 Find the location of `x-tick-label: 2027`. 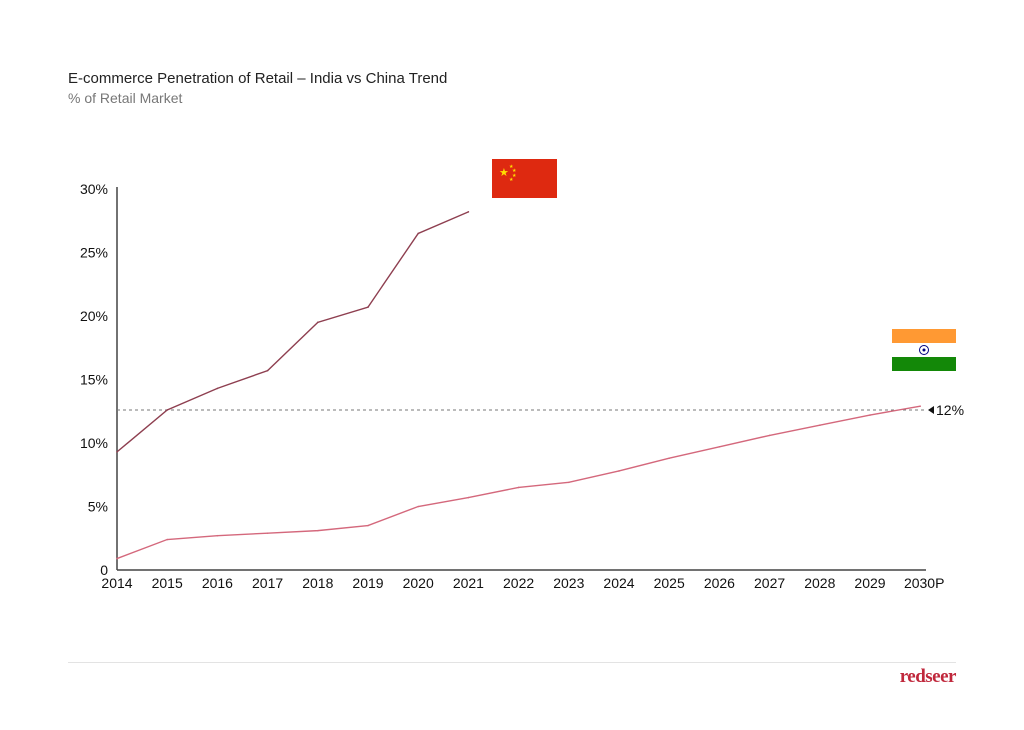

x-tick-label: 2027 is located at coordinates (769, 583).